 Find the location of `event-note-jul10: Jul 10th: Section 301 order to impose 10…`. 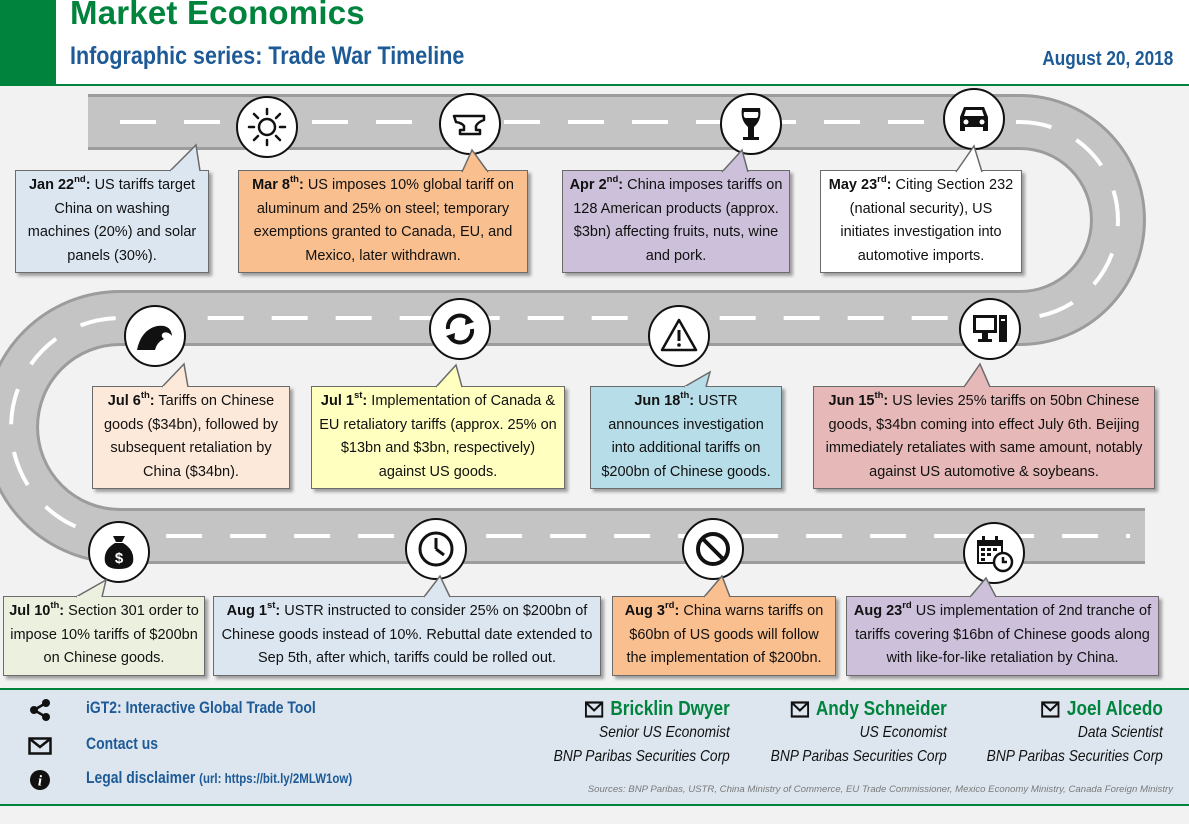

event-note-jul10: Jul 10th: Section 301 order to impose 10… is located at coordinates (104, 636).